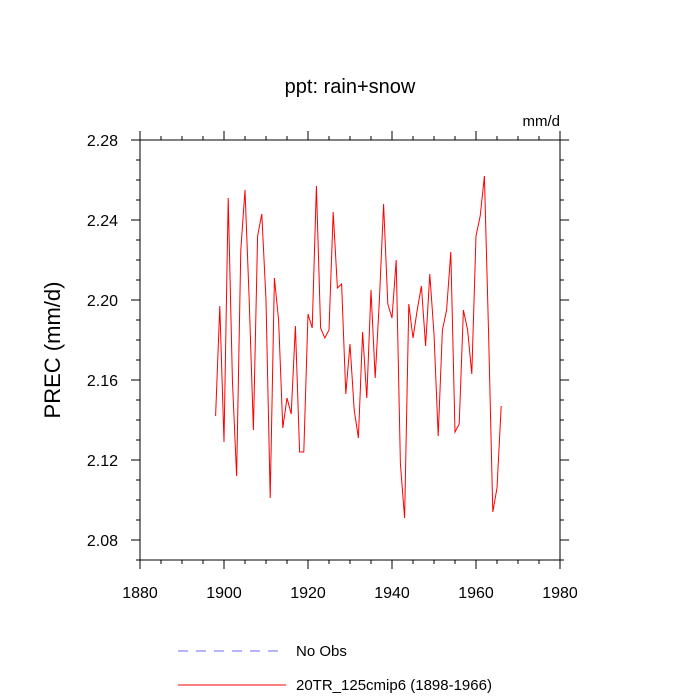 The height and width of the screenshot is (700, 700). I want to click on y-tick-label: 2.24, so click(102, 221).